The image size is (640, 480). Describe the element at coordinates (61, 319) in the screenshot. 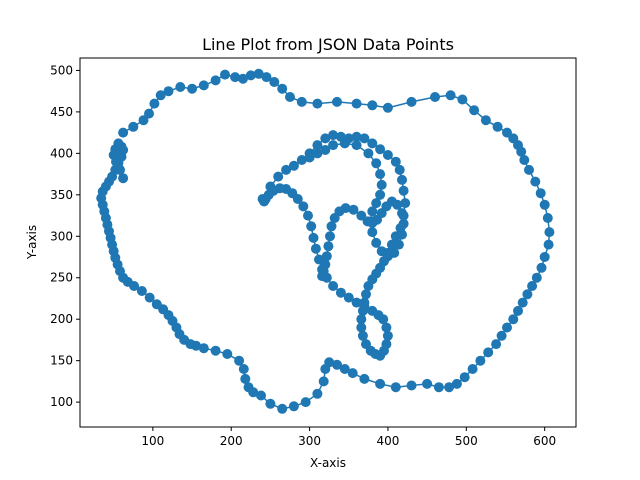

I see `y-tick-label: 200` at that location.